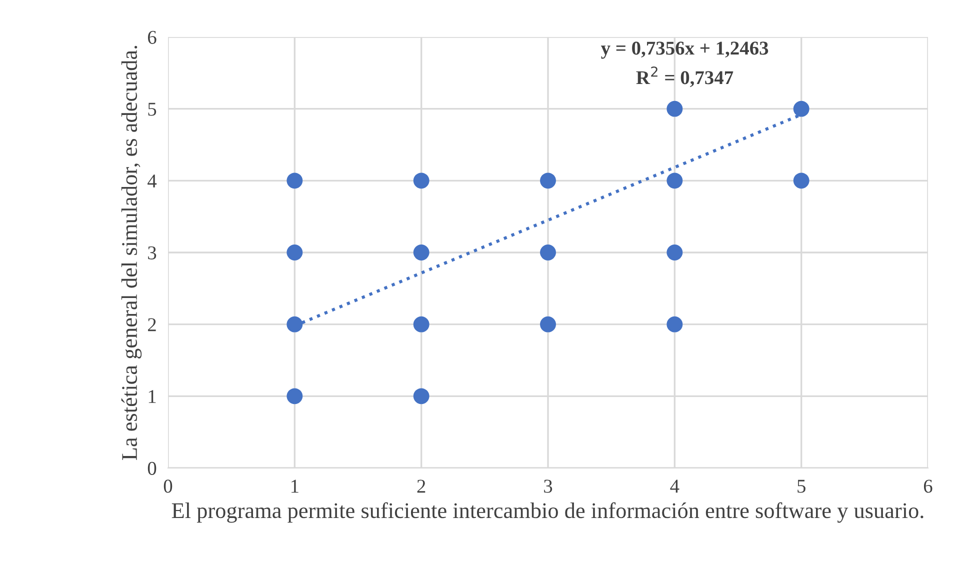 This screenshot has width=957, height=578. Describe the element at coordinates (131, 253) in the screenshot. I see `y-axis-title: La estética general del simulador, es adecuada.` at that location.